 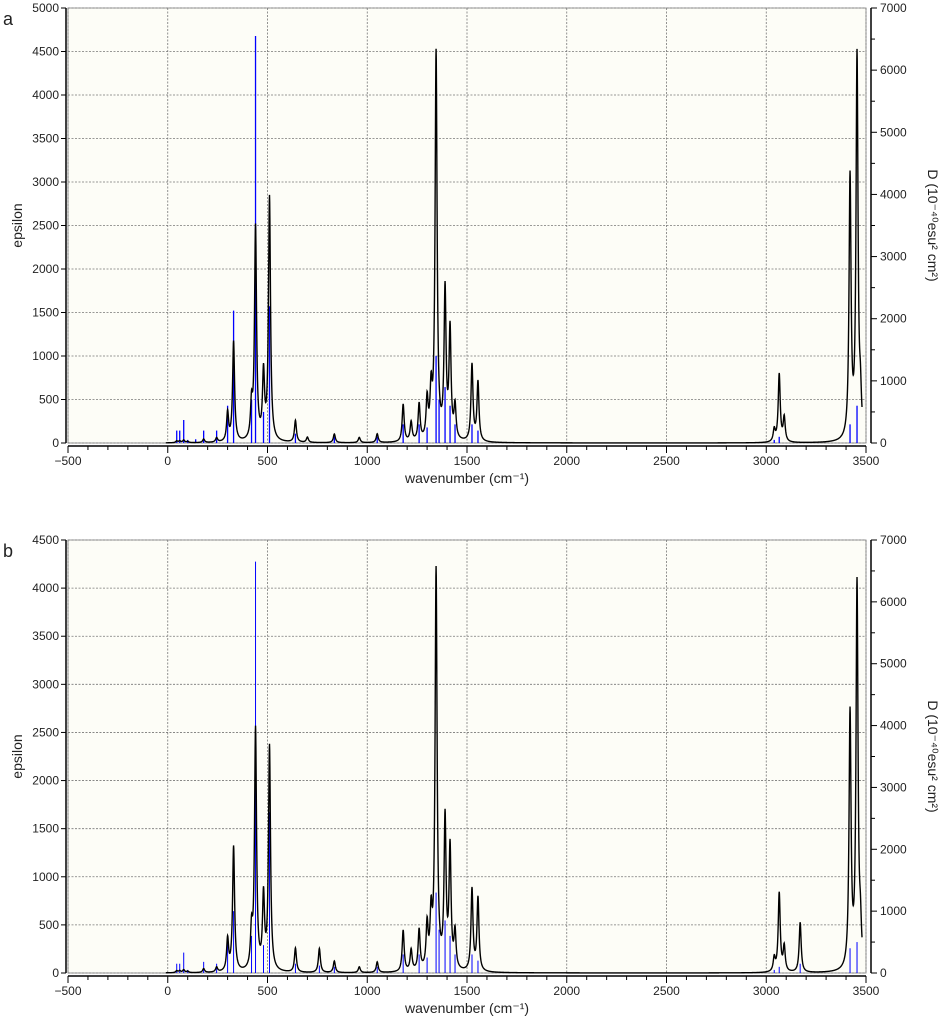 I want to click on panel-label: b, so click(x=8, y=551).